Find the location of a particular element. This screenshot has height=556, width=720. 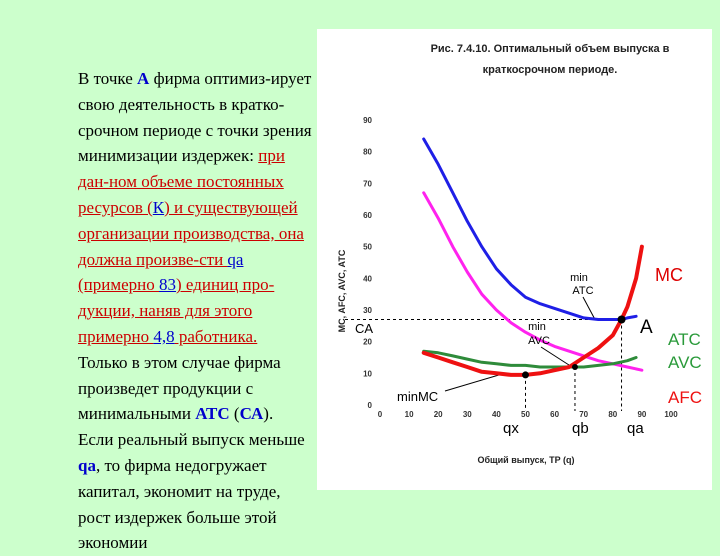

x-tick-label: 70 is located at coordinates (583, 414).